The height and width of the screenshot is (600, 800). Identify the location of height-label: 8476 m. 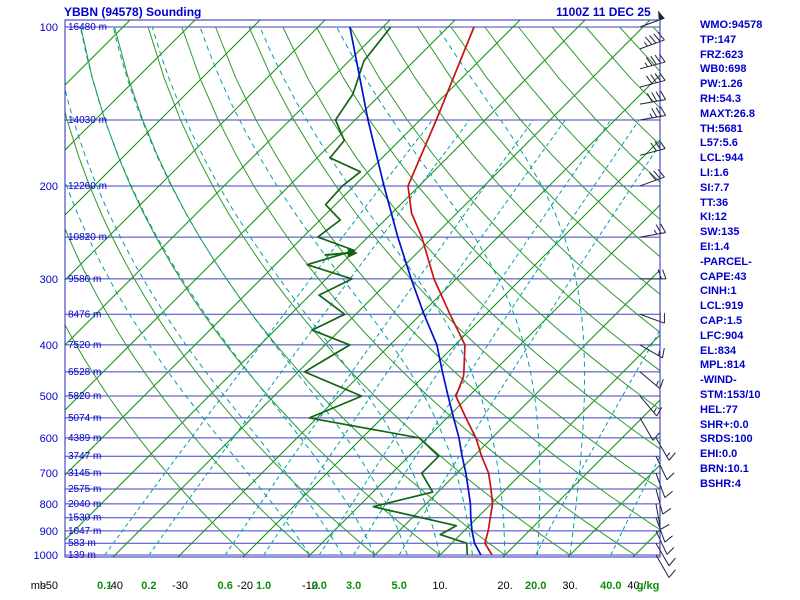
(84, 314).